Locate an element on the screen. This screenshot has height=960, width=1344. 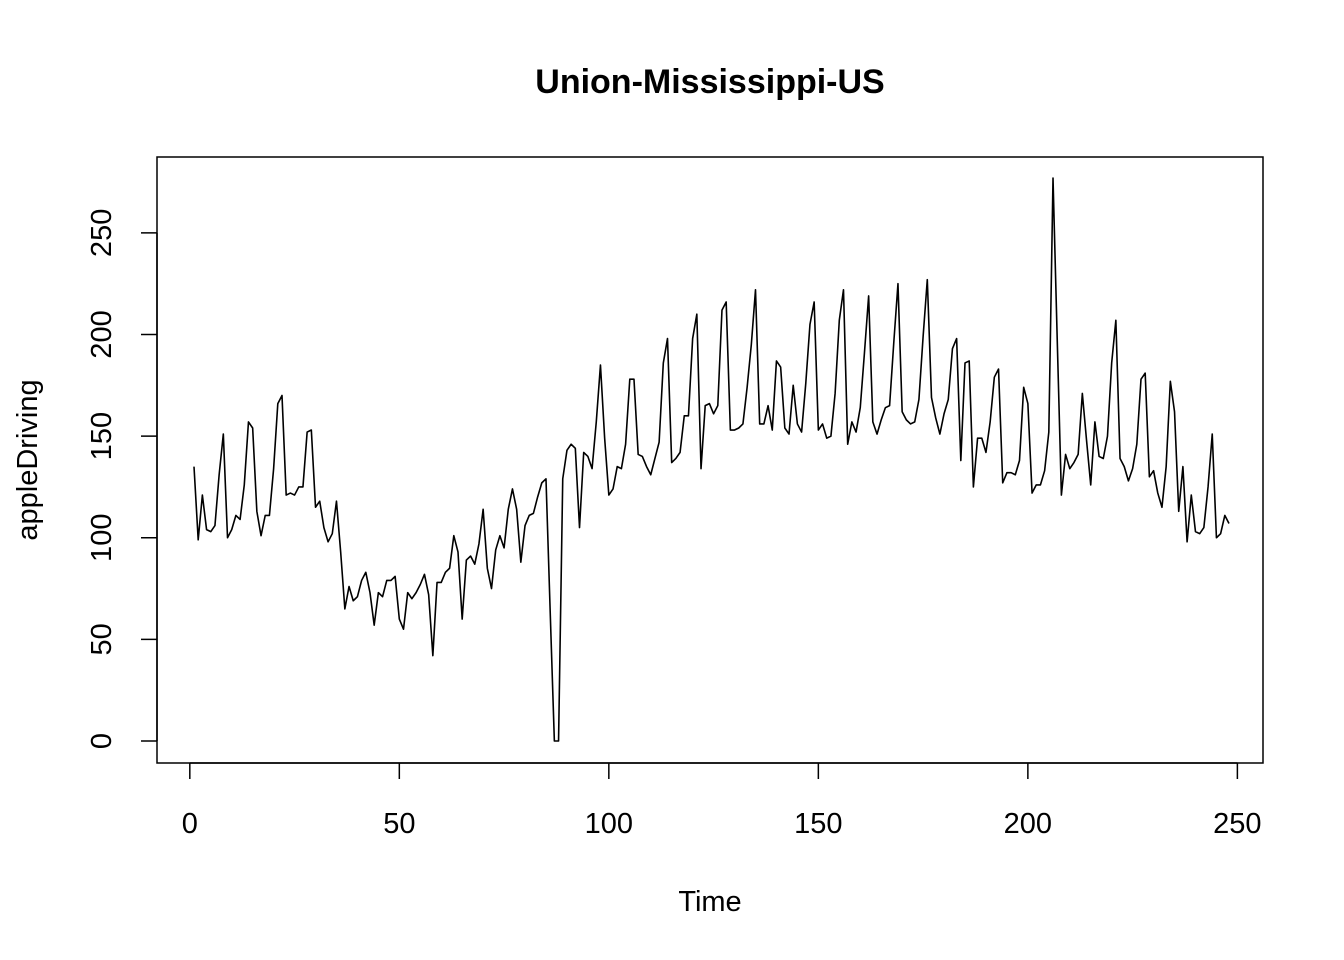
y-tick-label: 50 is located at coordinates (102, 639).